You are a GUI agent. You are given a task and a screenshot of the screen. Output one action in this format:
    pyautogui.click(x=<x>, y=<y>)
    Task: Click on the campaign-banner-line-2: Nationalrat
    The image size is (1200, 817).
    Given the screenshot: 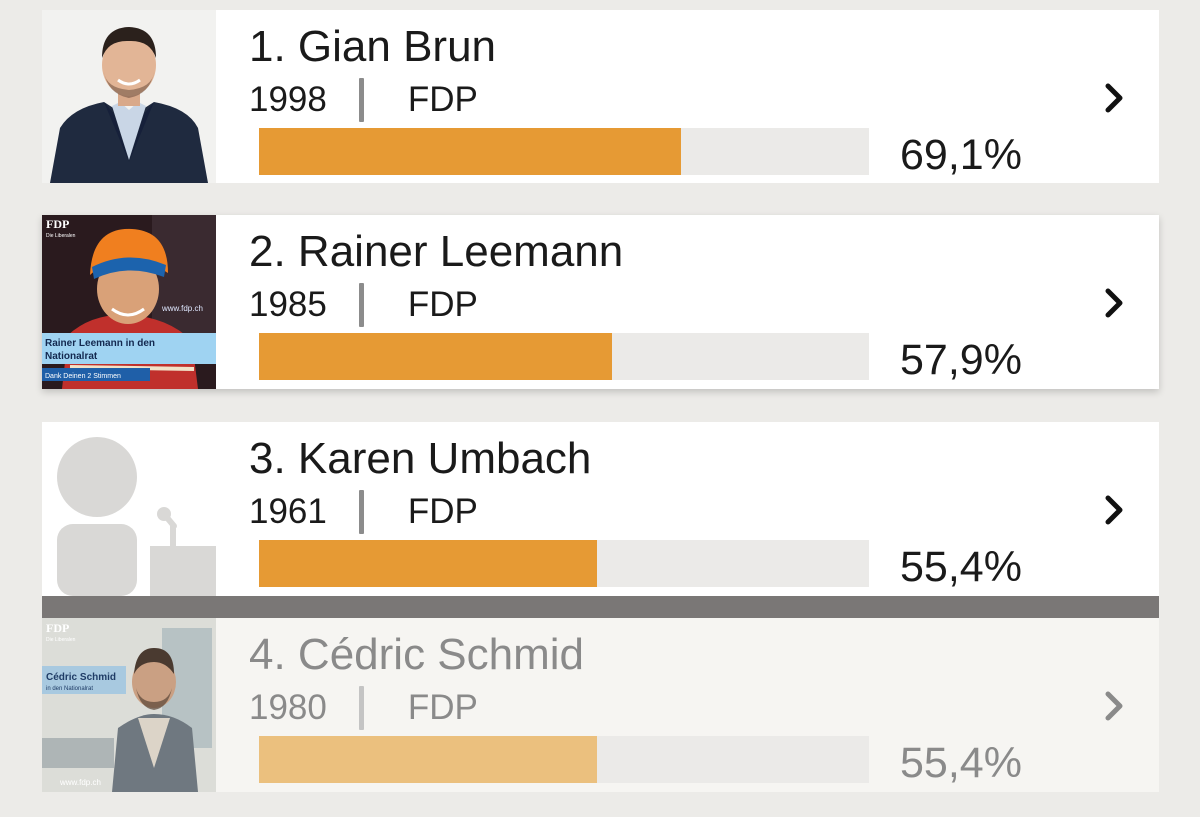 What is the action you would take?
    pyautogui.click(x=71, y=356)
    